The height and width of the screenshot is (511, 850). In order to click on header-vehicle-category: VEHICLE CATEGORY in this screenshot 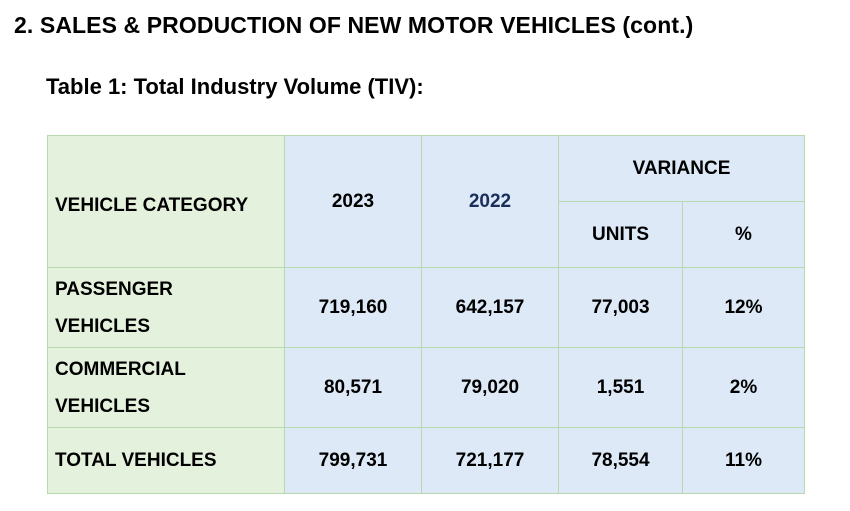, I will do `click(166, 201)`.